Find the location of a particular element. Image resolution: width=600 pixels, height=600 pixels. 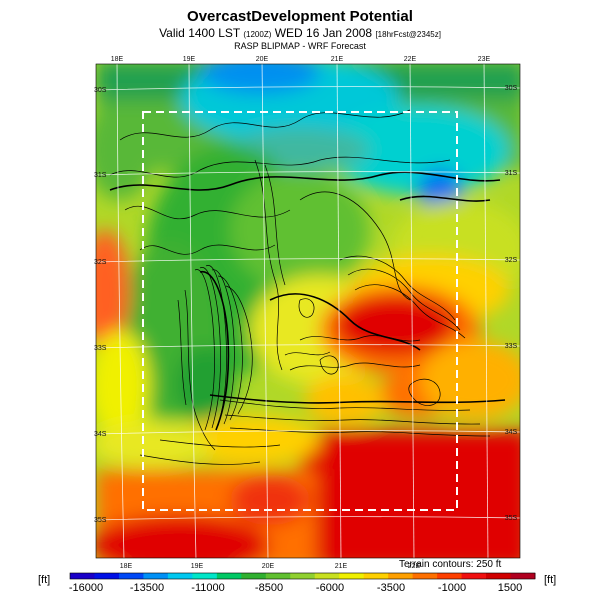

map-title: OvercastDevelopment Potential is located at coordinates (300, 16).